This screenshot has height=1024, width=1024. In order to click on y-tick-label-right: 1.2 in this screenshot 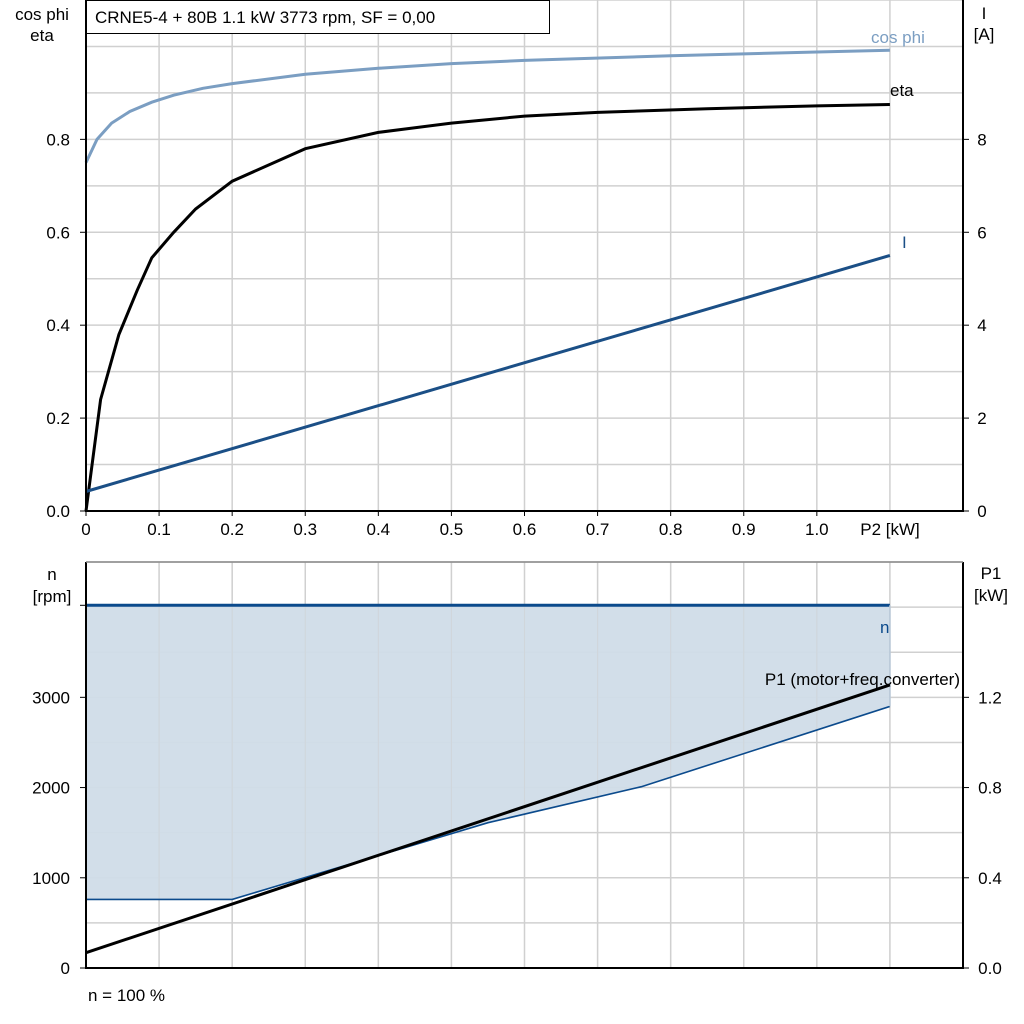, I will do `click(990, 697)`.